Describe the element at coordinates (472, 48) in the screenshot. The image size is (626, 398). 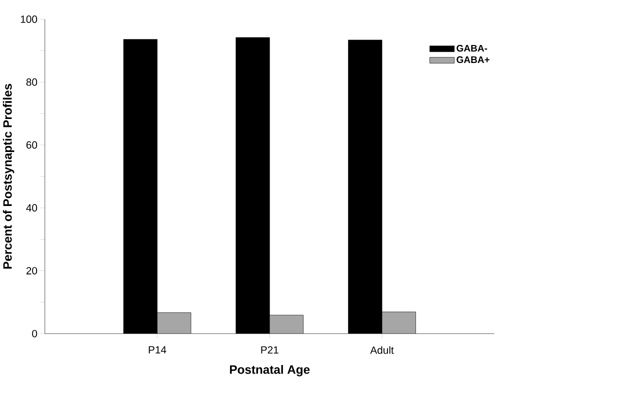
I see `legend-label: GABA-` at that location.